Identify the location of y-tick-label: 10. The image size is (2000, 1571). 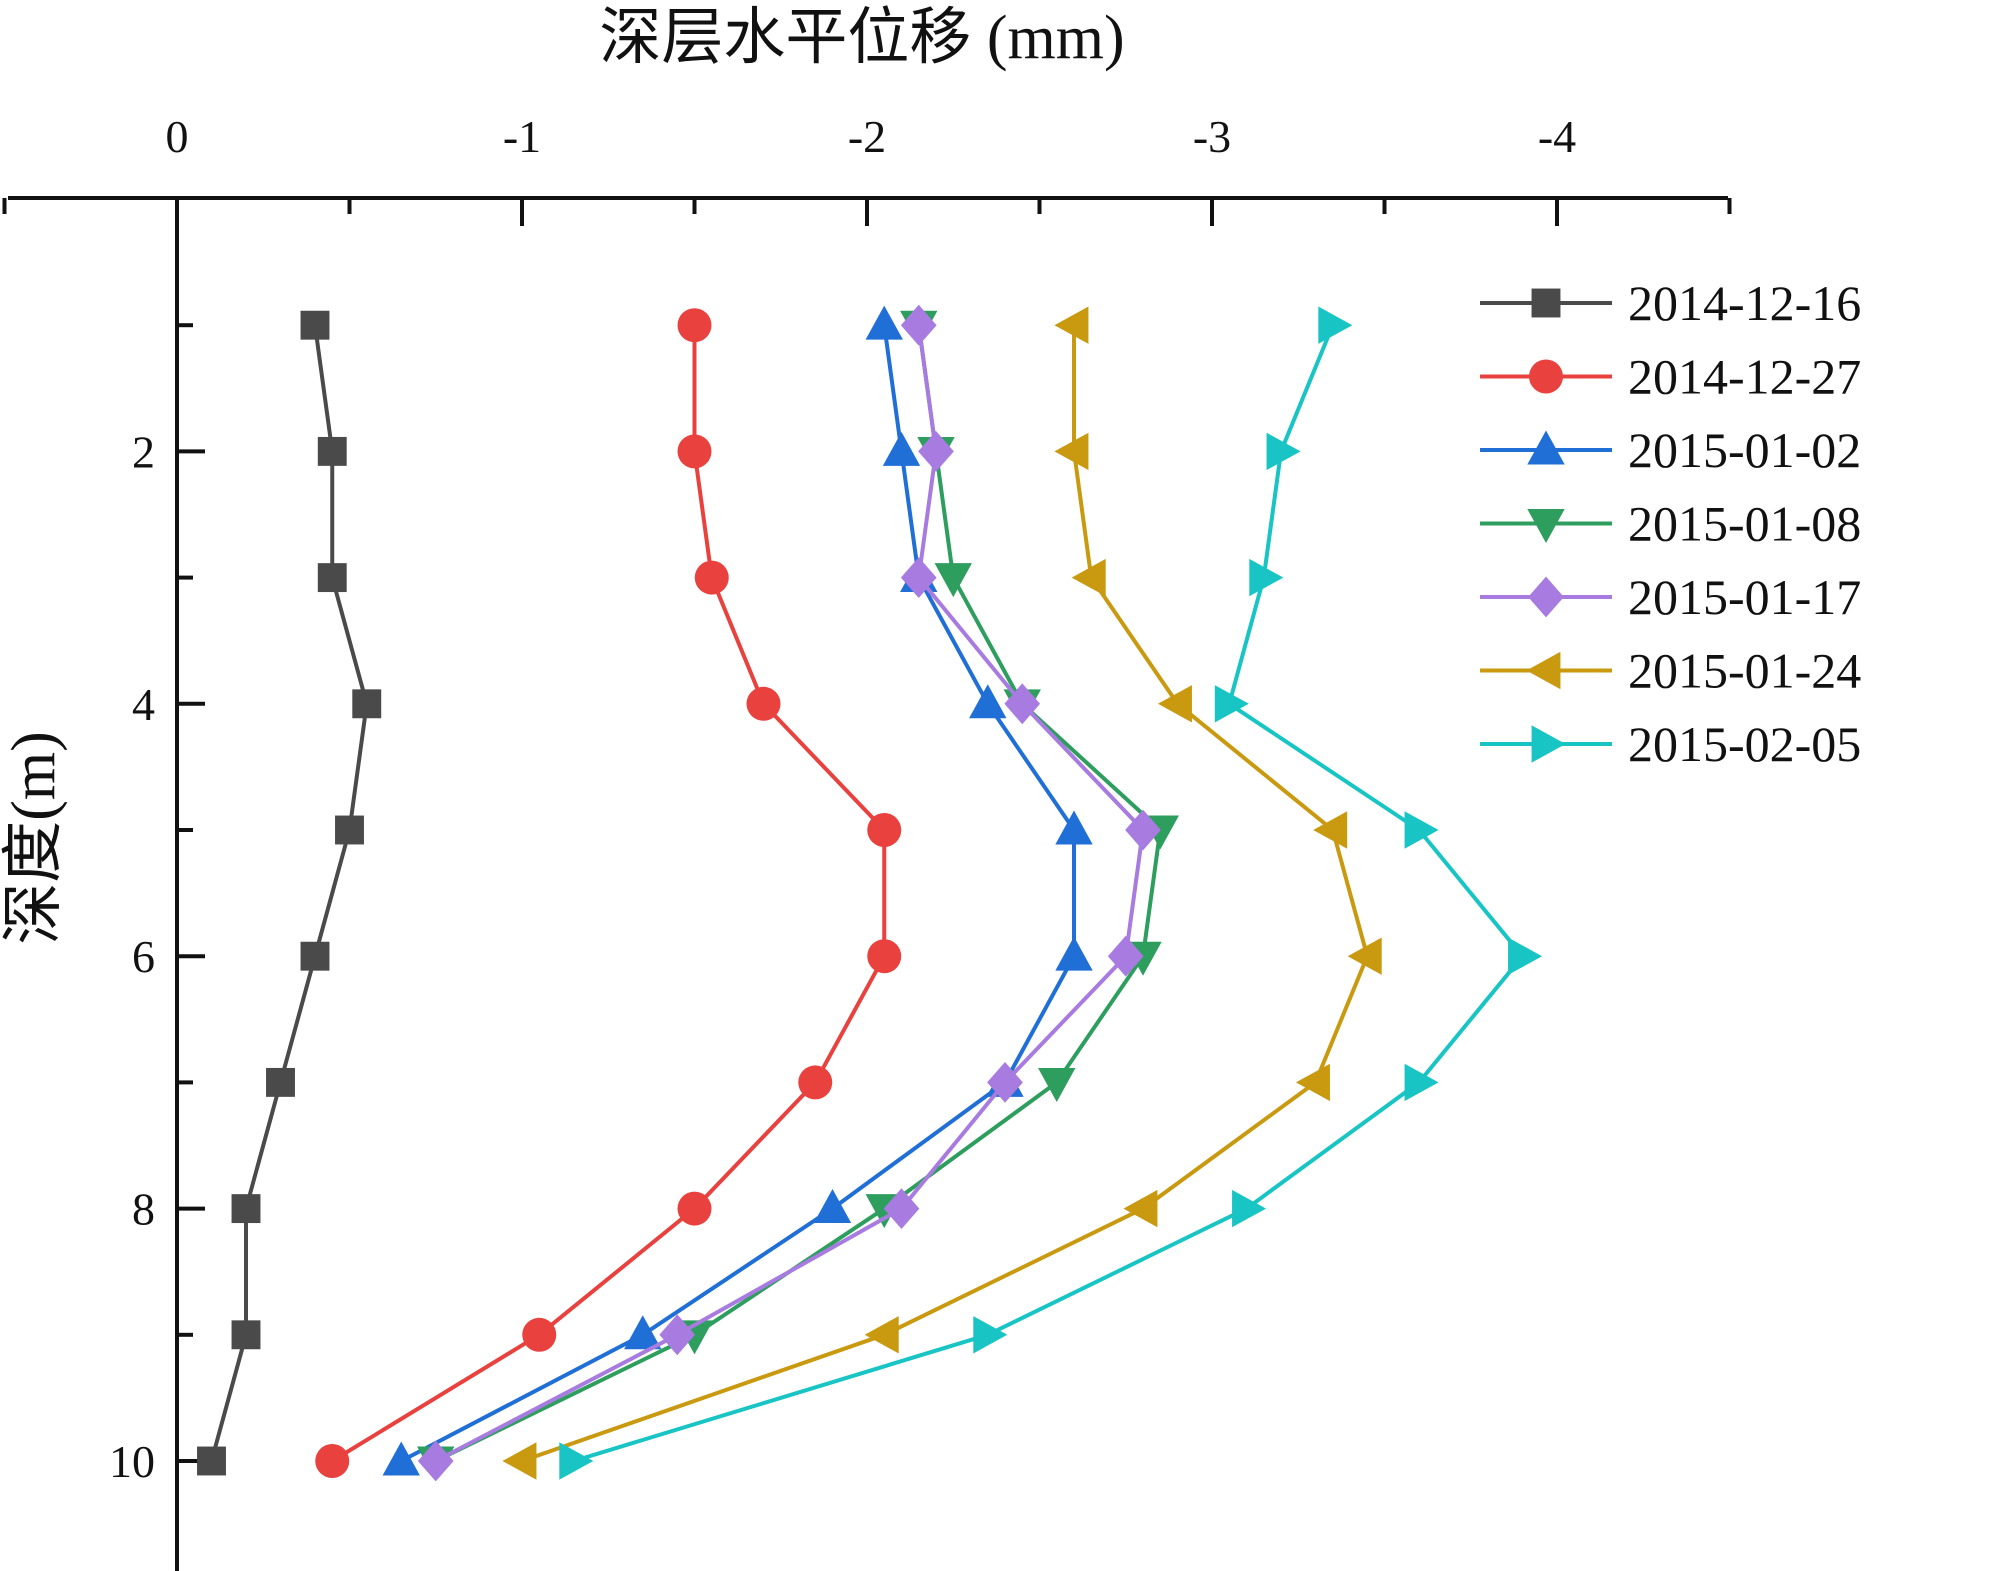
(132, 1461).